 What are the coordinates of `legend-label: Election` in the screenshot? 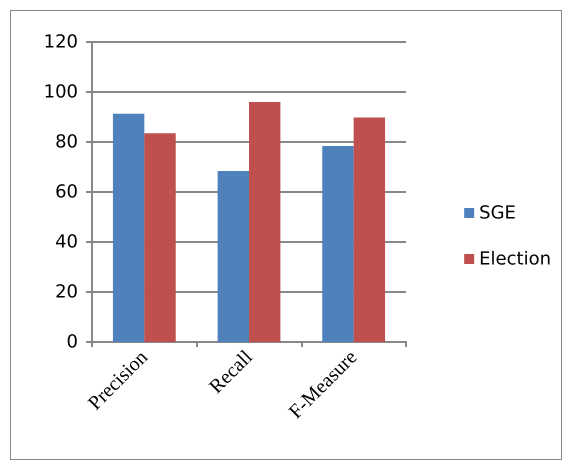 It's located at (515, 259).